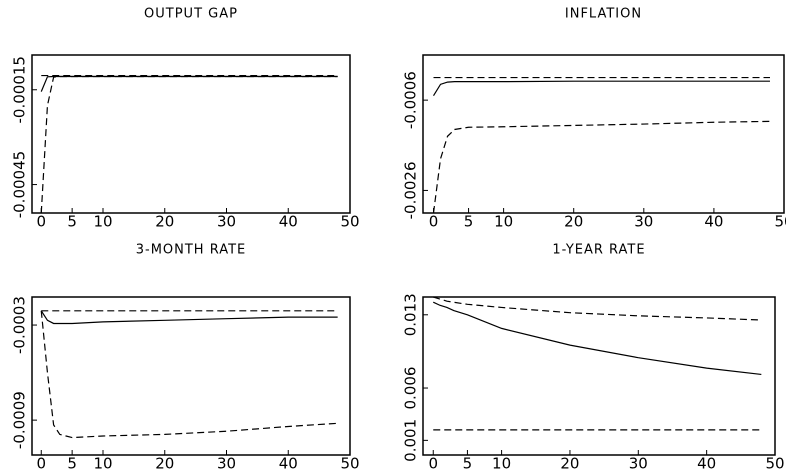  I want to click on y-tick-label: 0.001, so click(411, 440).